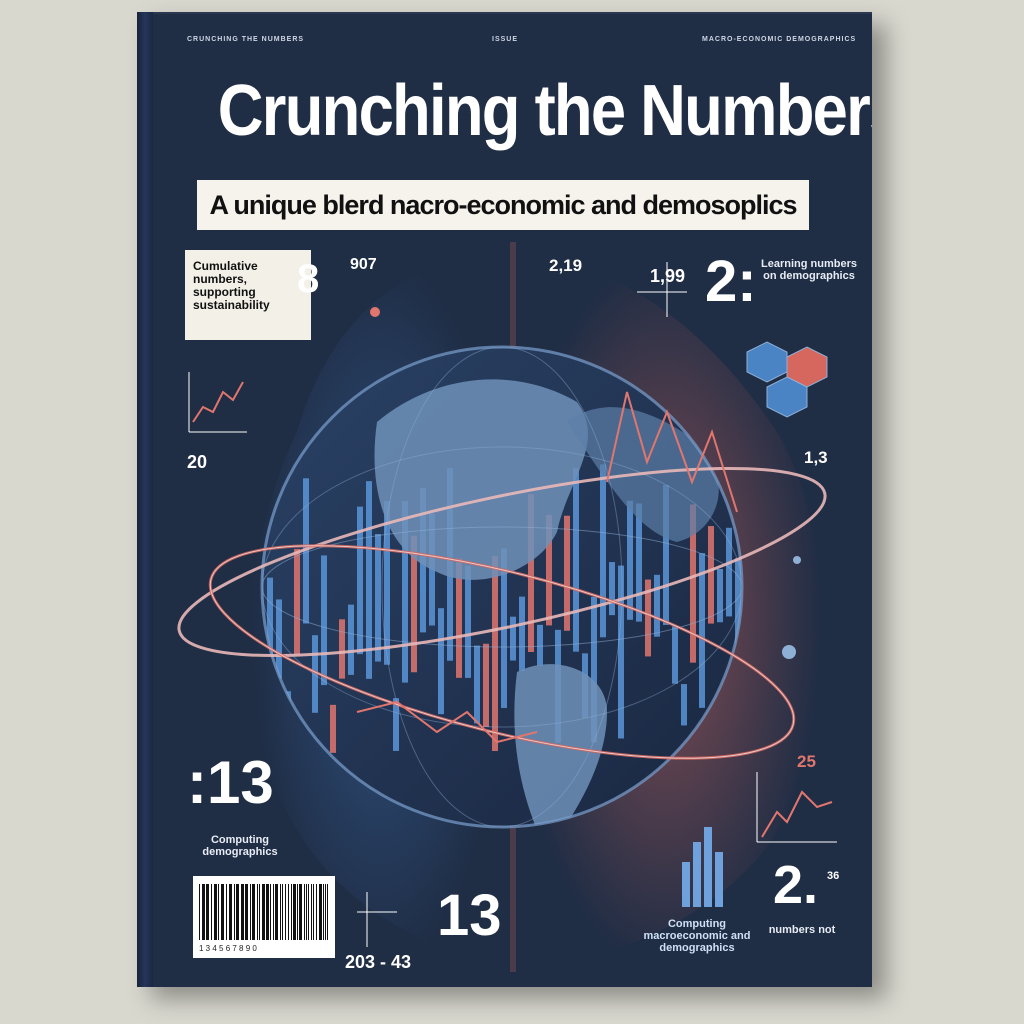 This screenshot has width=1024, height=1024. Describe the element at coordinates (779, 39) in the screenshot. I see `header-right: MACRO-ECONOMIC DEMOGRAPHICS` at that location.